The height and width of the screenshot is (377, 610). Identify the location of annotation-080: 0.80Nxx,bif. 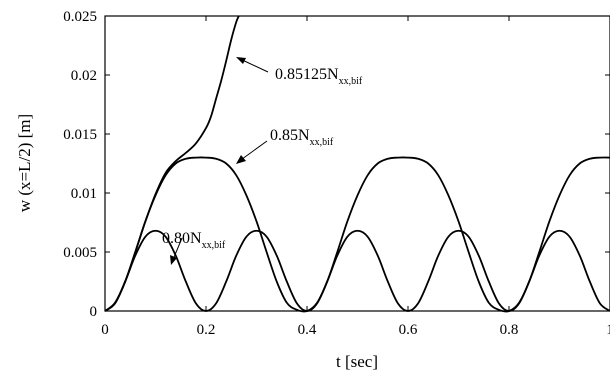
(194, 247).